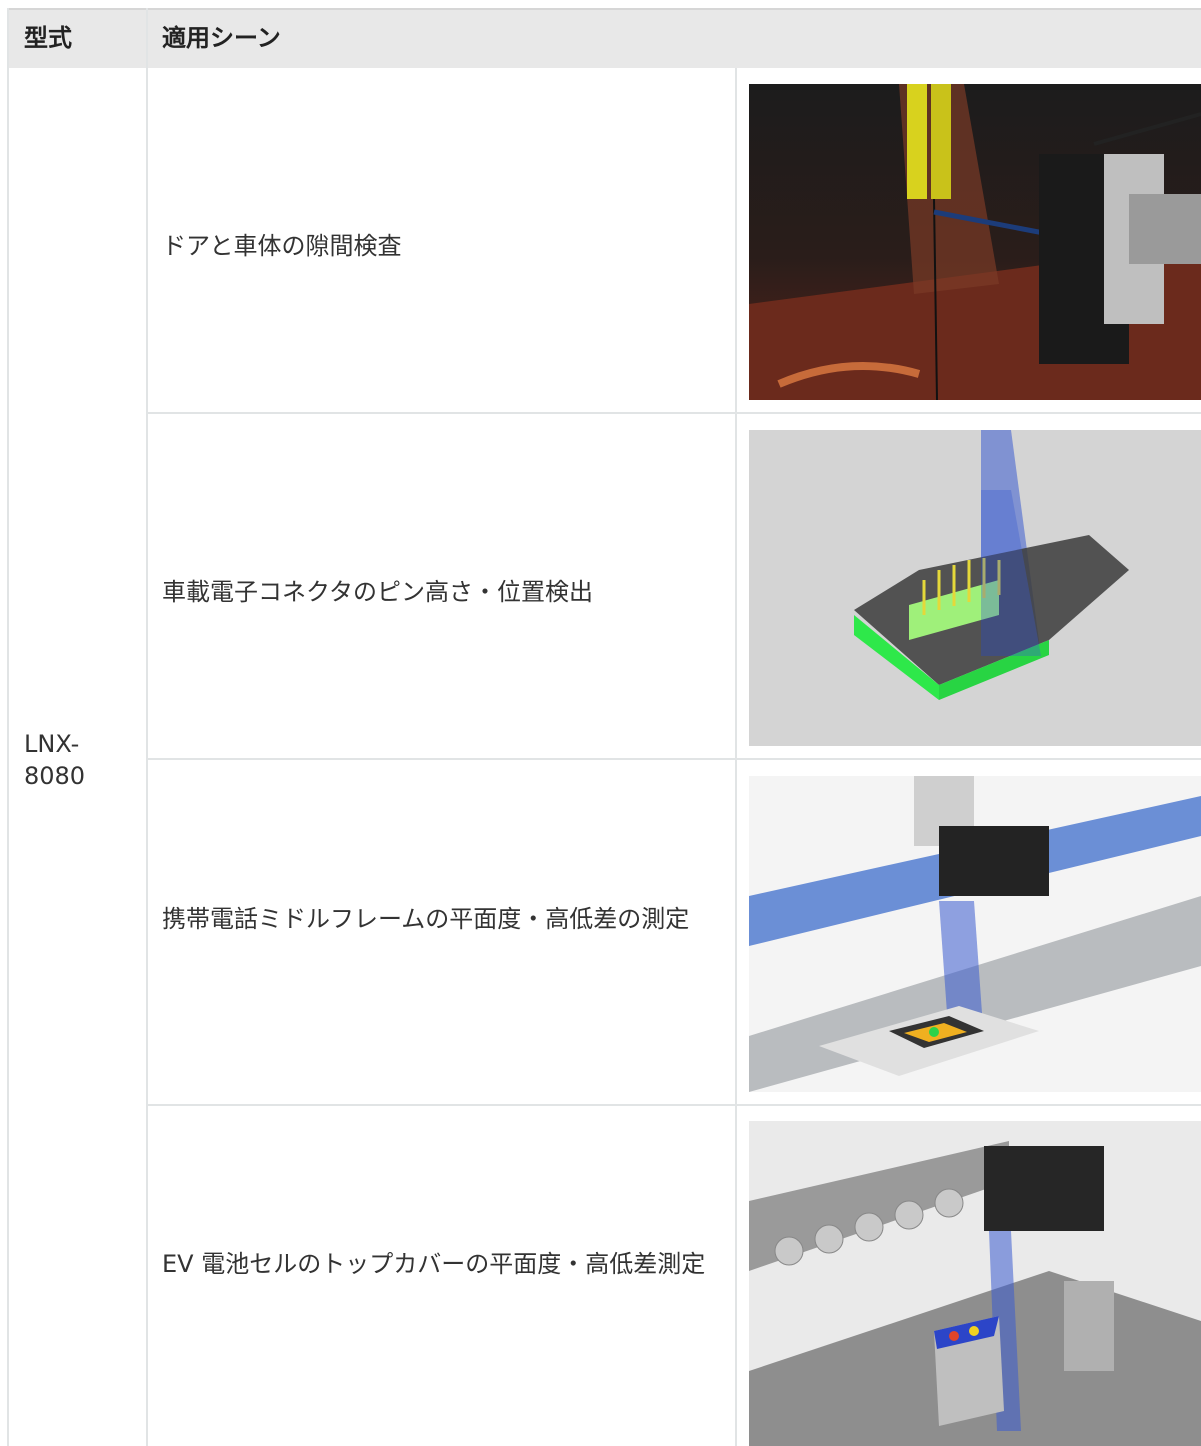 The image size is (1201, 1446). What do you see at coordinates (426, 919) in the screenshot?
I see `scene-text: 携帯電話ミドルフレームの平面度・高低差の測定` at bounding box center [426, 919].